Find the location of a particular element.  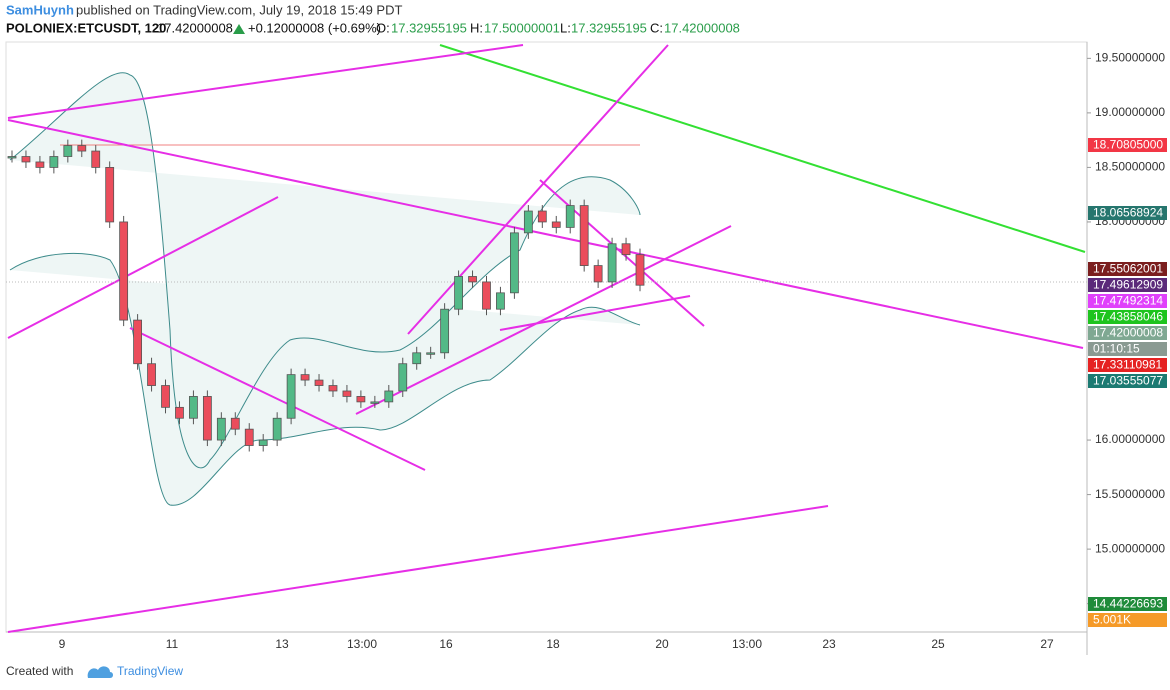

price-tag-label: 17.43858046 is located at coordinates (1128, 317).